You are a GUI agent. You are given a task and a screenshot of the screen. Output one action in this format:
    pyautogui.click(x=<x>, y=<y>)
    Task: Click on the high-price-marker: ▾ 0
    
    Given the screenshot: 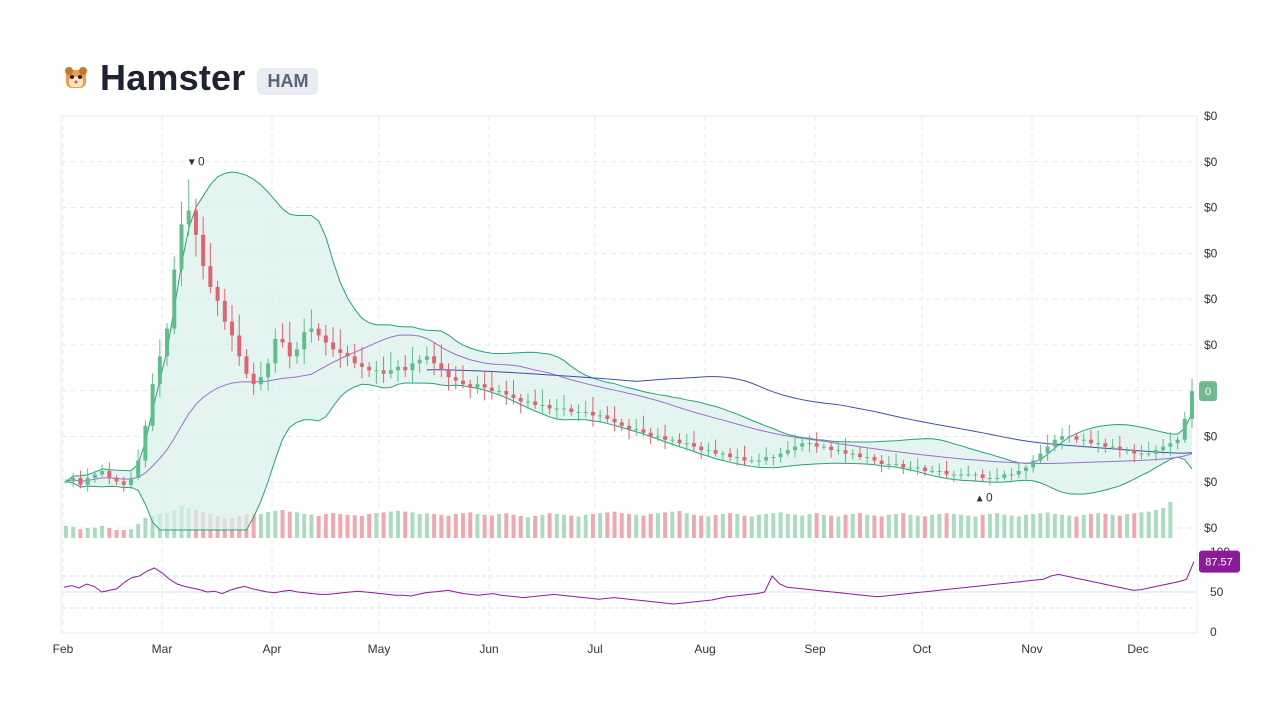 What is the action you would take?
    pyautogui.click(x=197, y=162)
    